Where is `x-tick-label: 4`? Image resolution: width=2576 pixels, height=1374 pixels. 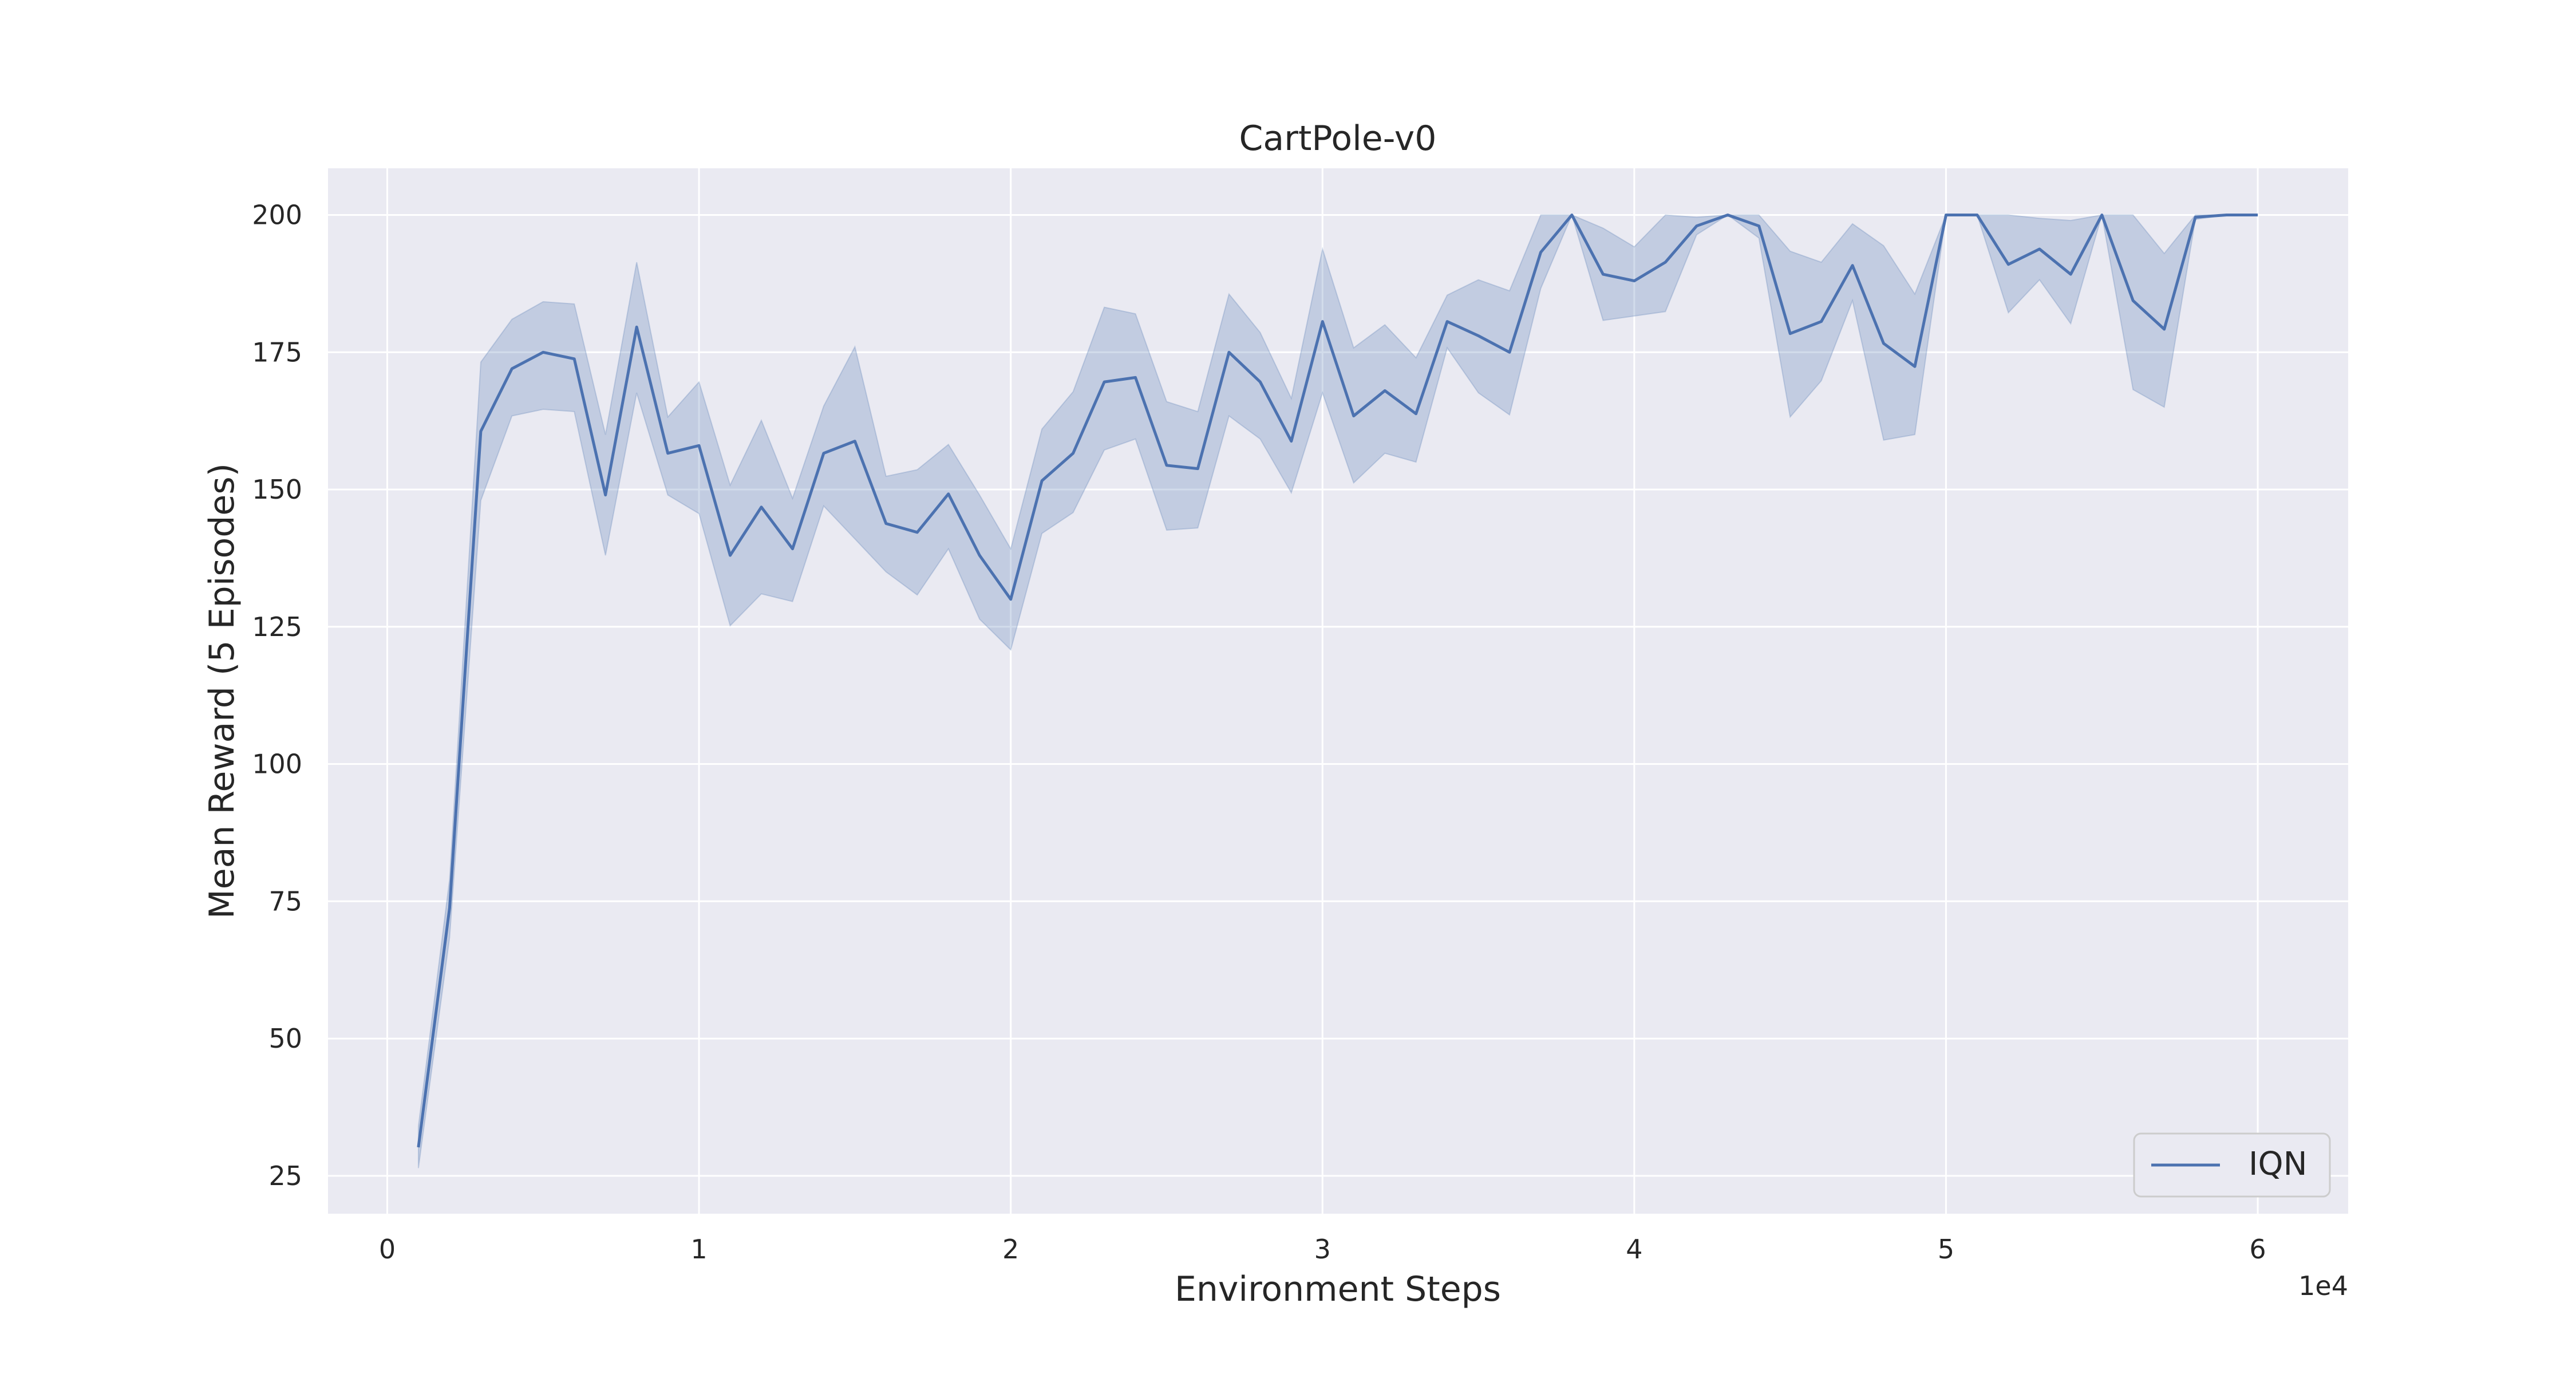
x-tick-label: 4 is located at coordinates (1634, 1249).